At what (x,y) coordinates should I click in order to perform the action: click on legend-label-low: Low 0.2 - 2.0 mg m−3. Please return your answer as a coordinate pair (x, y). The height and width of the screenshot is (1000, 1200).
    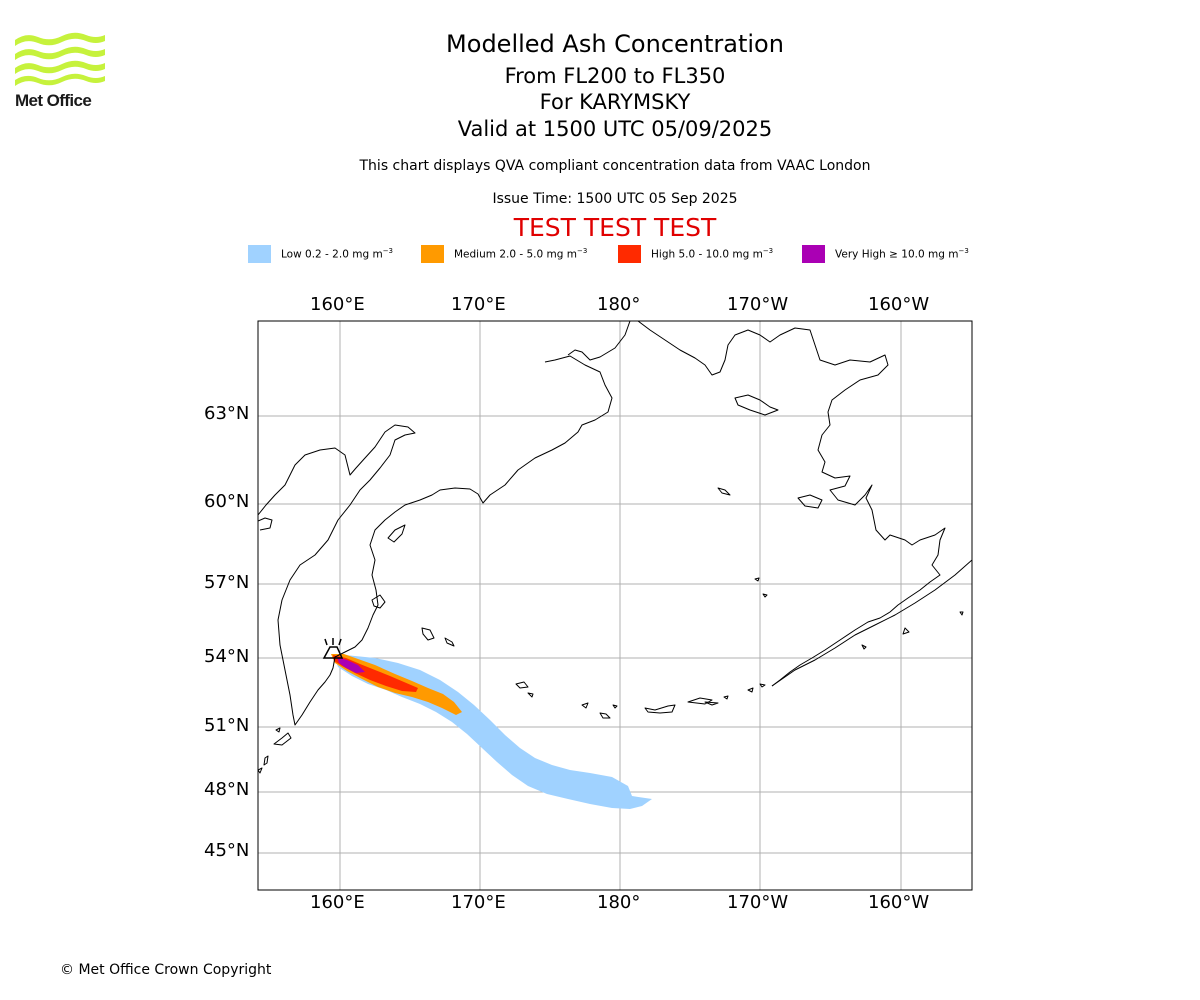
    Looking at the image, I should click on (337, 254).